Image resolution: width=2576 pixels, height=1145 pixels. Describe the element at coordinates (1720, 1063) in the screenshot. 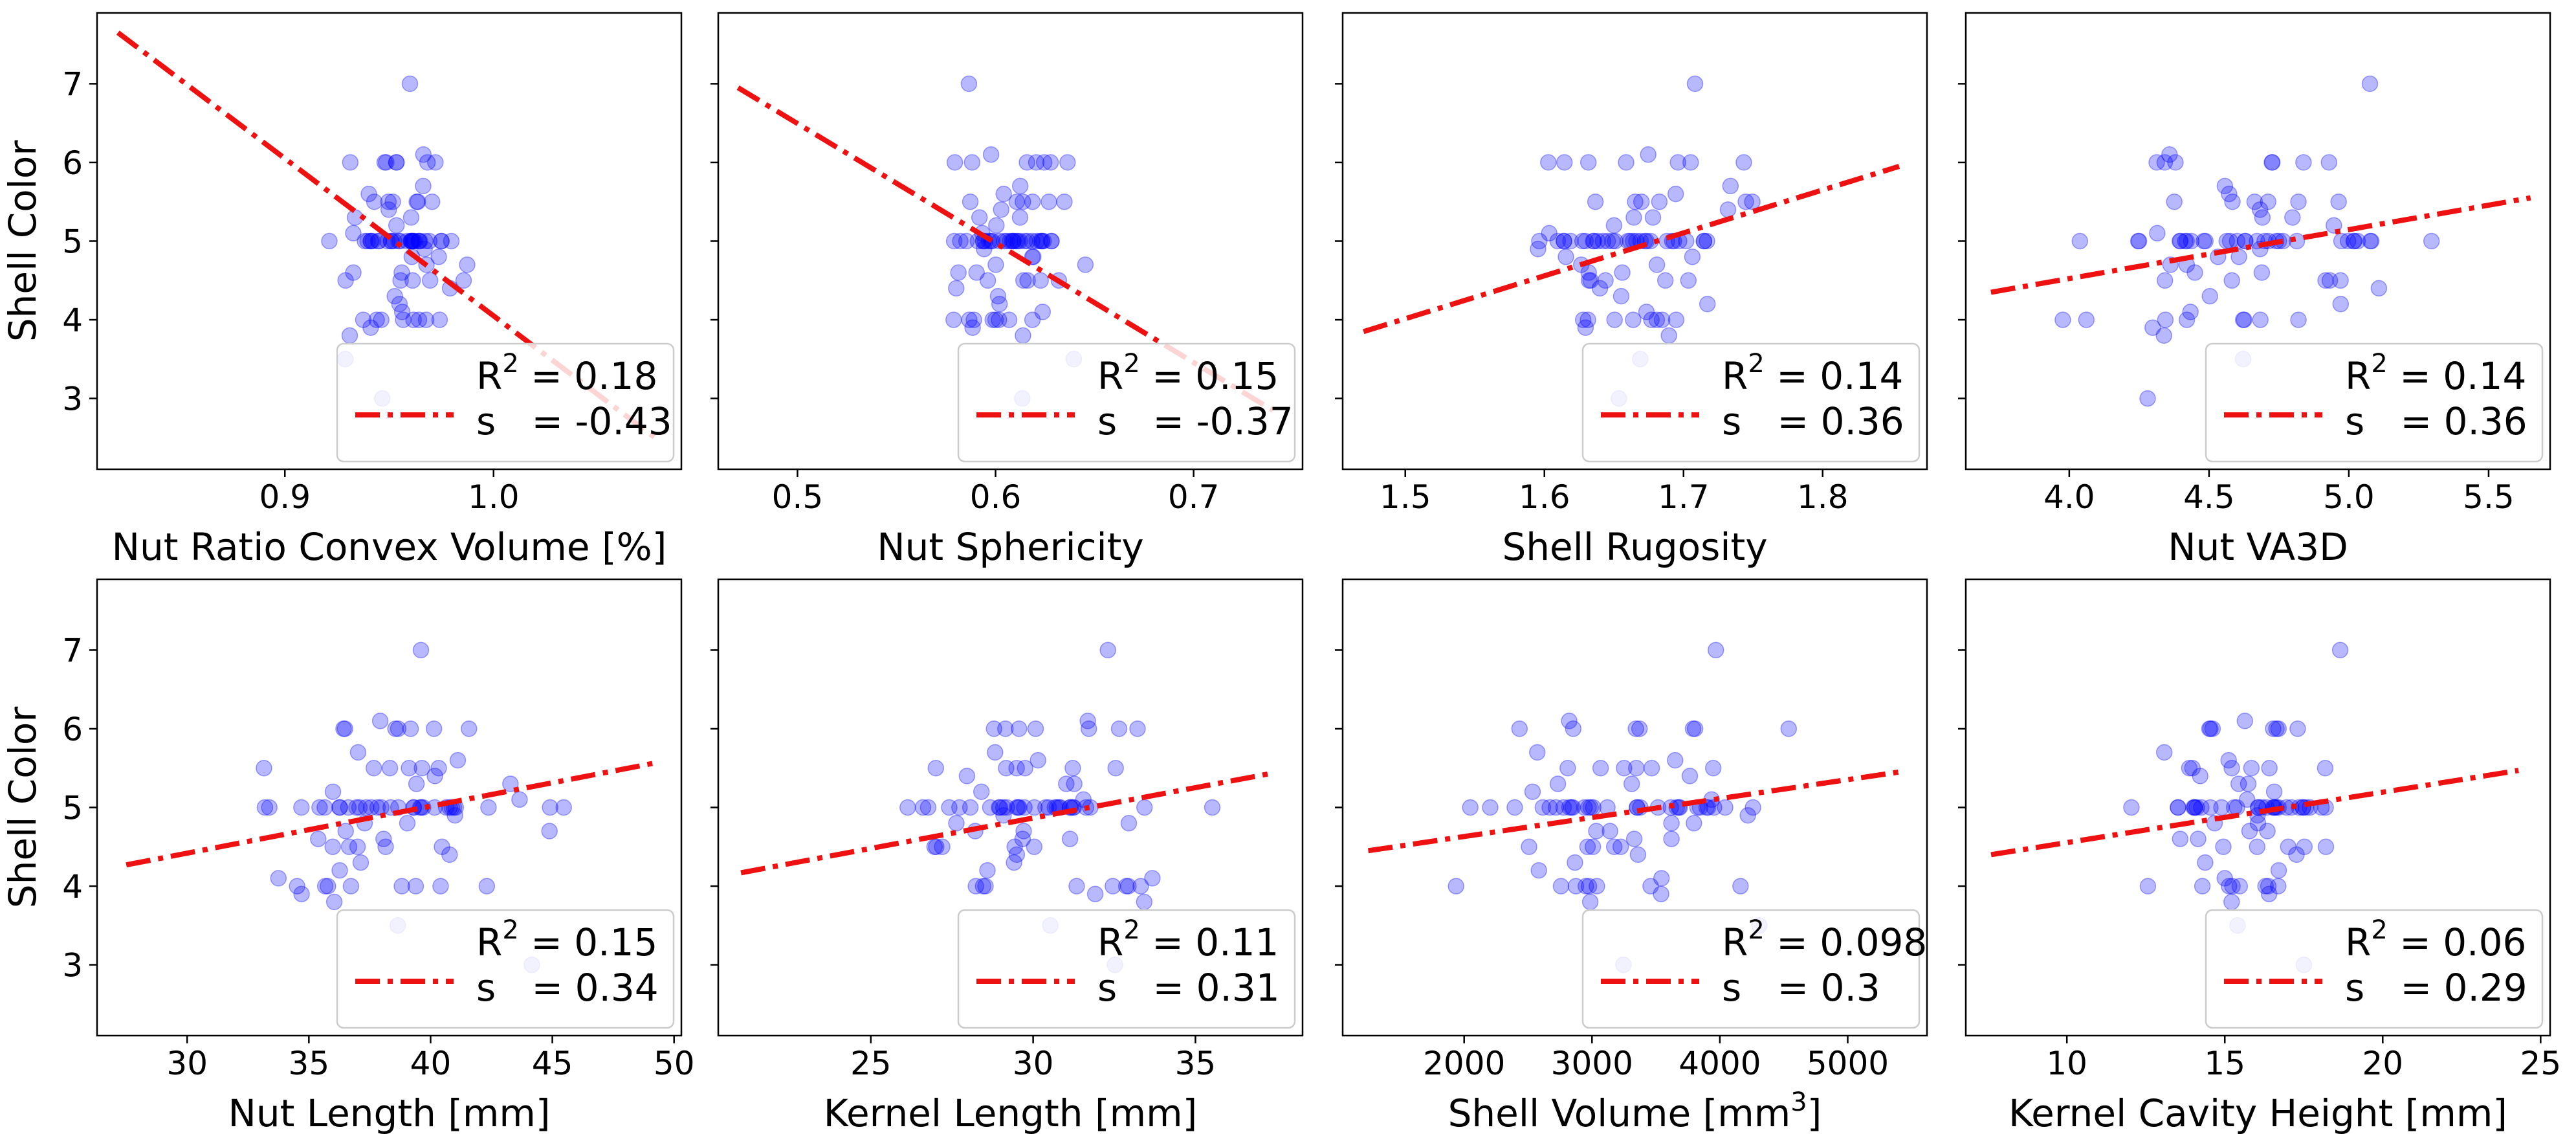

I see `x-tick-label: 4000` at that location.